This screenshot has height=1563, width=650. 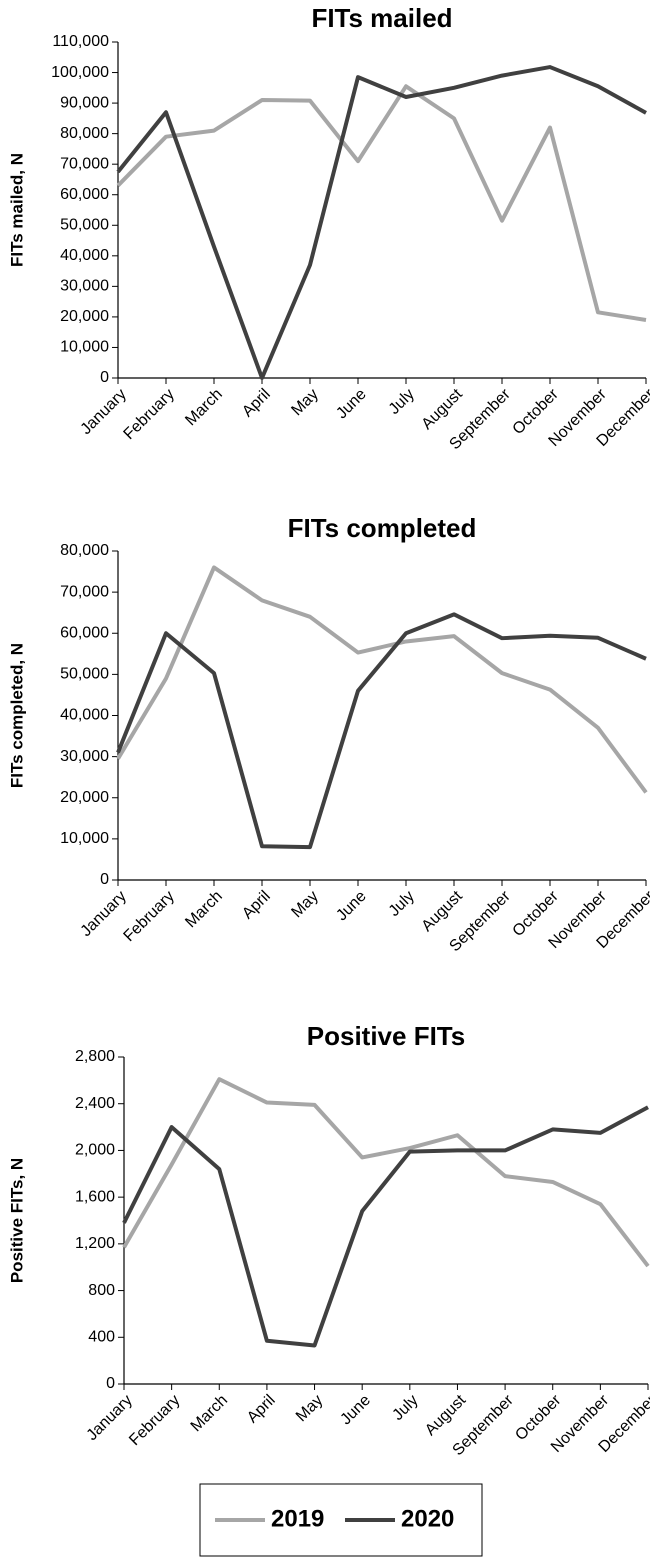 What do you see at coordinates (84, 102) in the screenshot?
I see `y-tick-label: 90,000` at bounding box center [84, 102].